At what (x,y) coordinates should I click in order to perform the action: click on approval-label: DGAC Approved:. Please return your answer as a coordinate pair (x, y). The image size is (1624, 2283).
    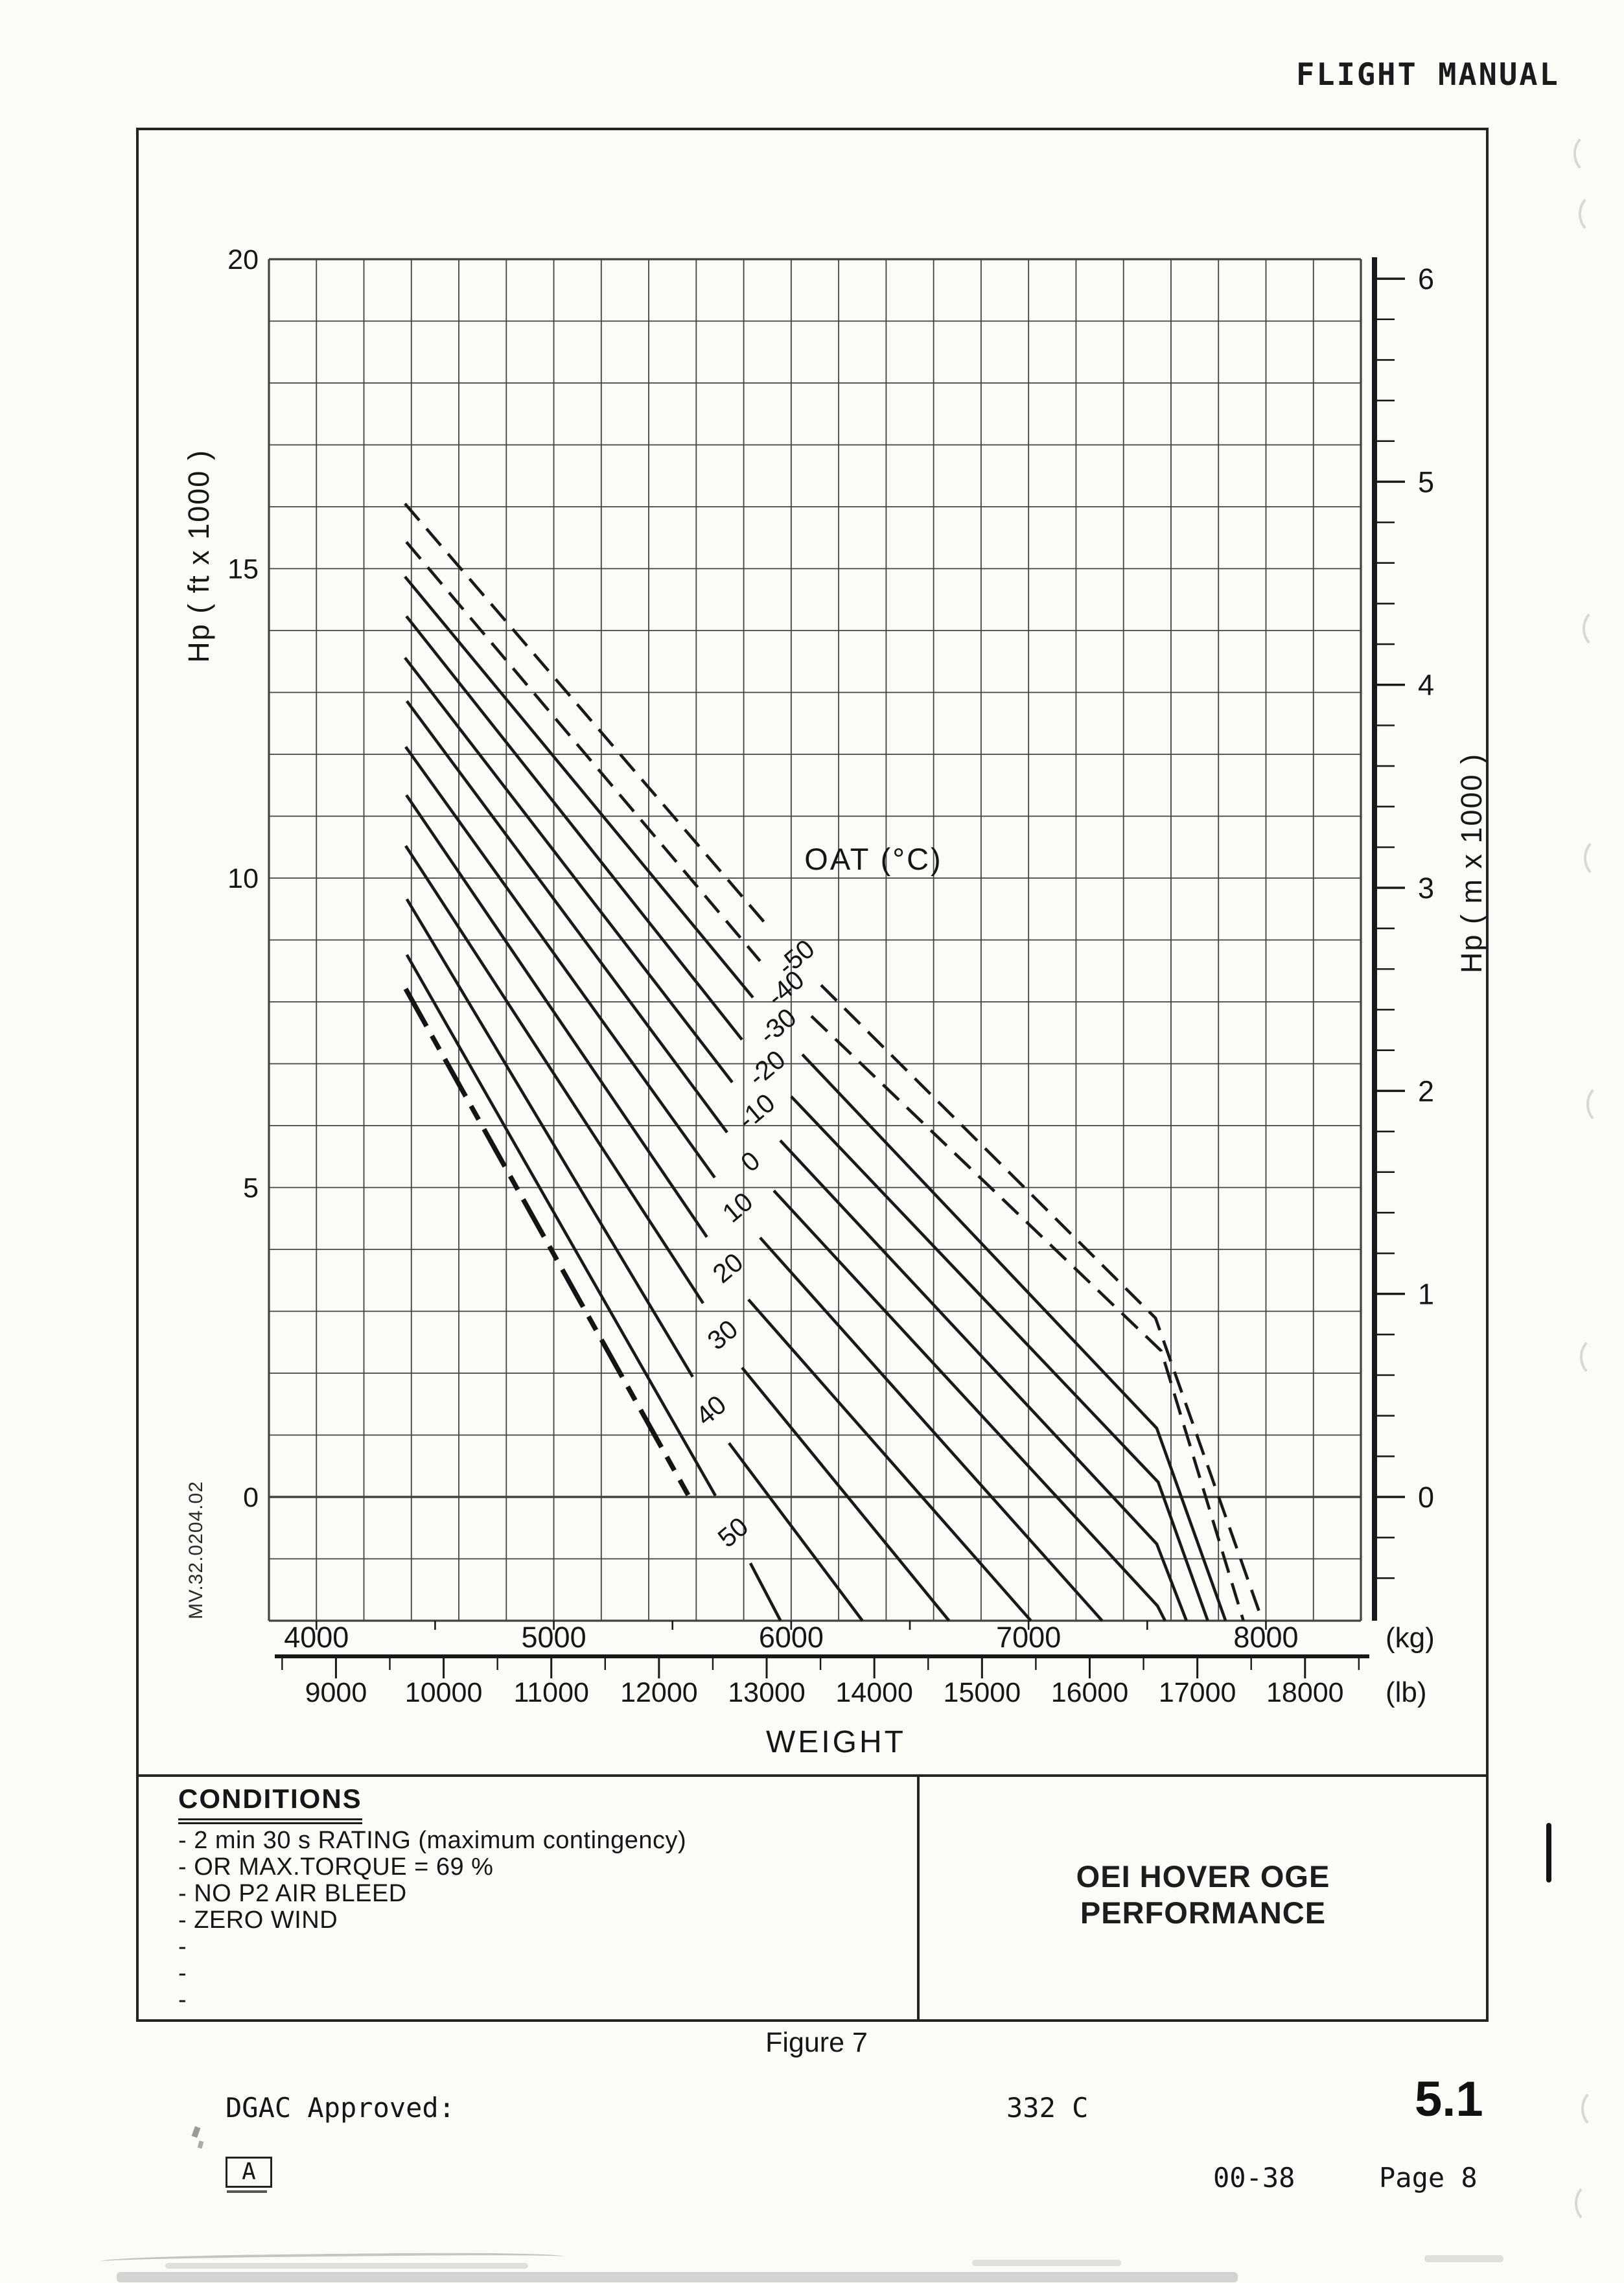
    Looking at the image, I should click on (341, 2108).